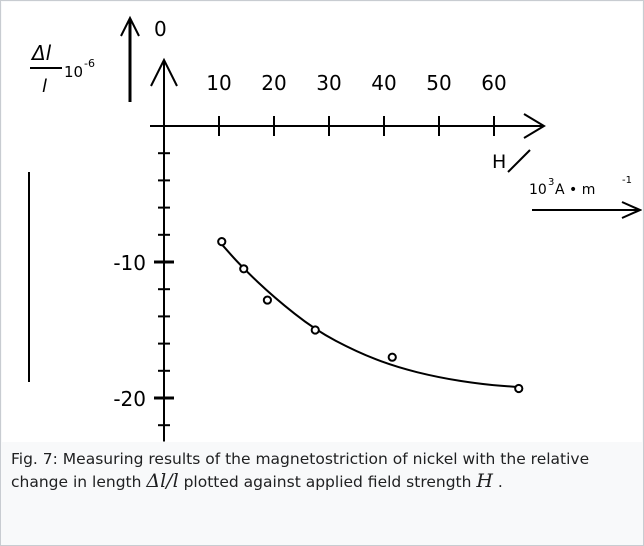 This screenshot has height=546, width=644. What do you see at coordinates (484, 481) in the screenshot?
I see `caption-math-h: H` at bounding box center [484, 481].